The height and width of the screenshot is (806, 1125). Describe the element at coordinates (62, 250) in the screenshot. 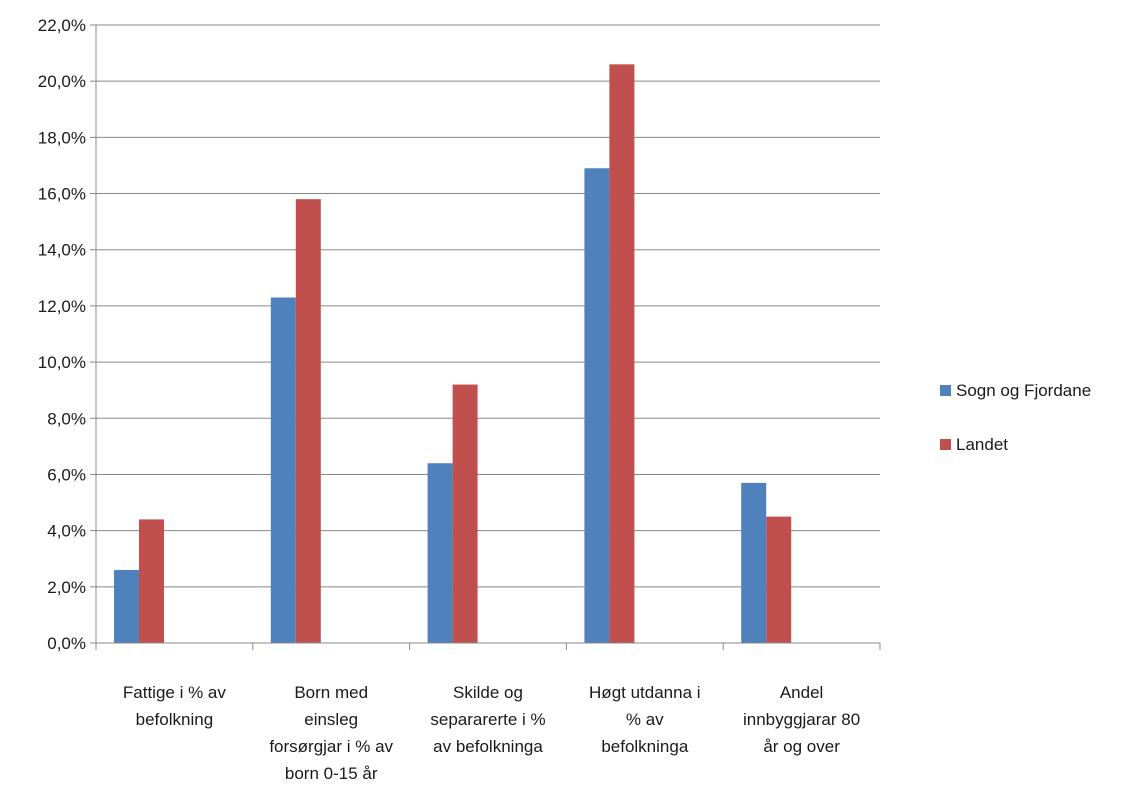

I see `y-tick-label: 14,0%` at that location.